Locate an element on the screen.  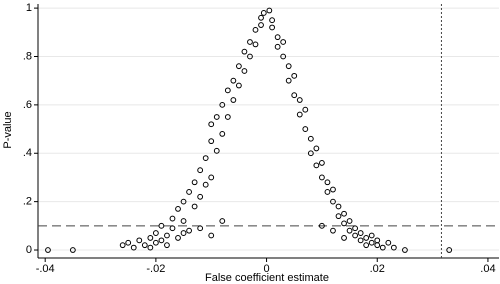
y-tick-label: 1 is located at coordinates (29, 8).